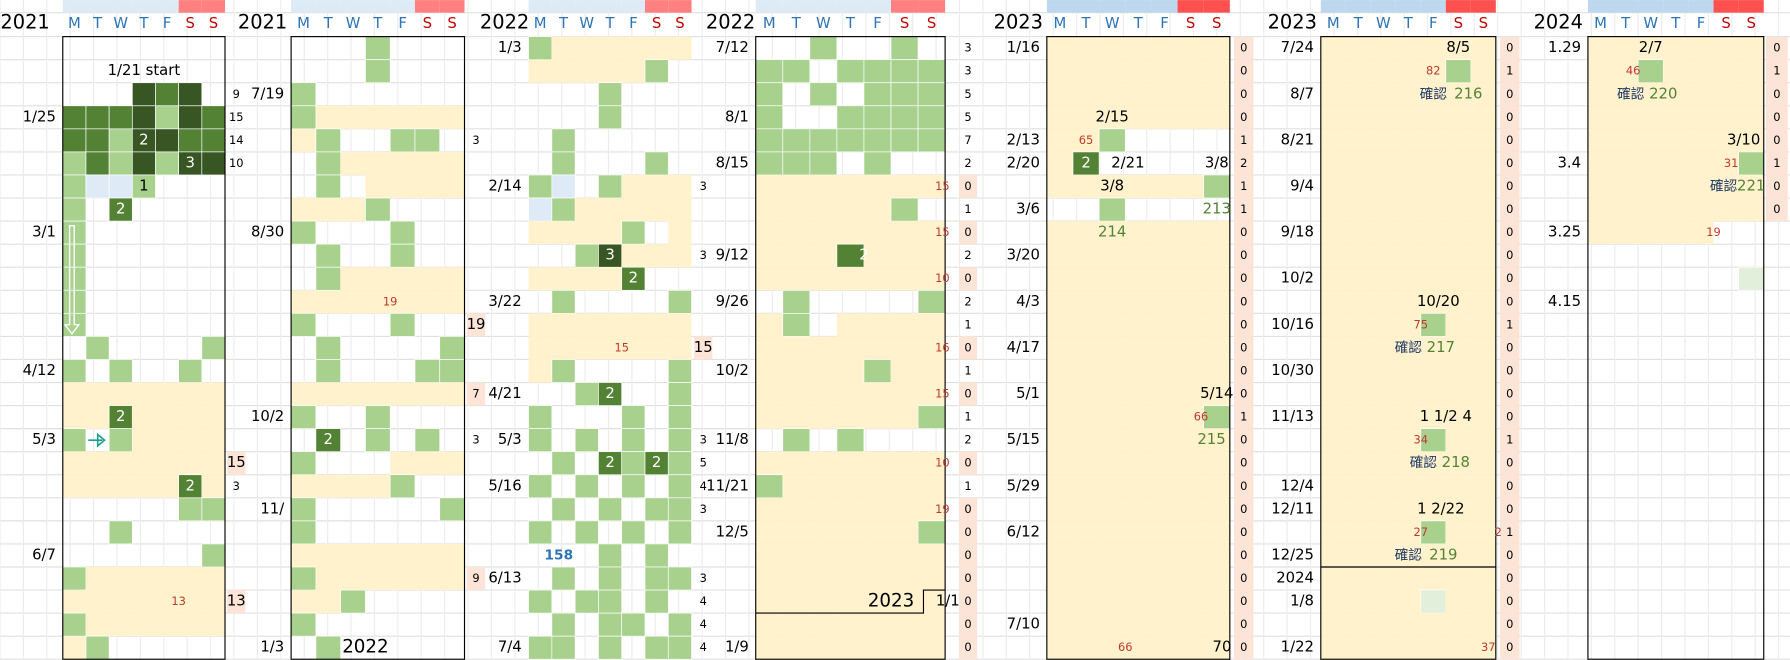 This screenshot has width=1790, height=660. What do you see at coordinates (504, 186) in the screenshot?
I see `date-label: 2/14` at bounding box center [504, 186].